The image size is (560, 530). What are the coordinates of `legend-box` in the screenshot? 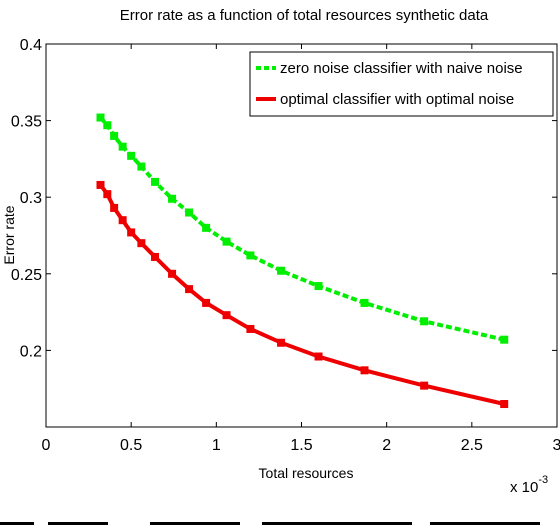 It's located at (401, 84).